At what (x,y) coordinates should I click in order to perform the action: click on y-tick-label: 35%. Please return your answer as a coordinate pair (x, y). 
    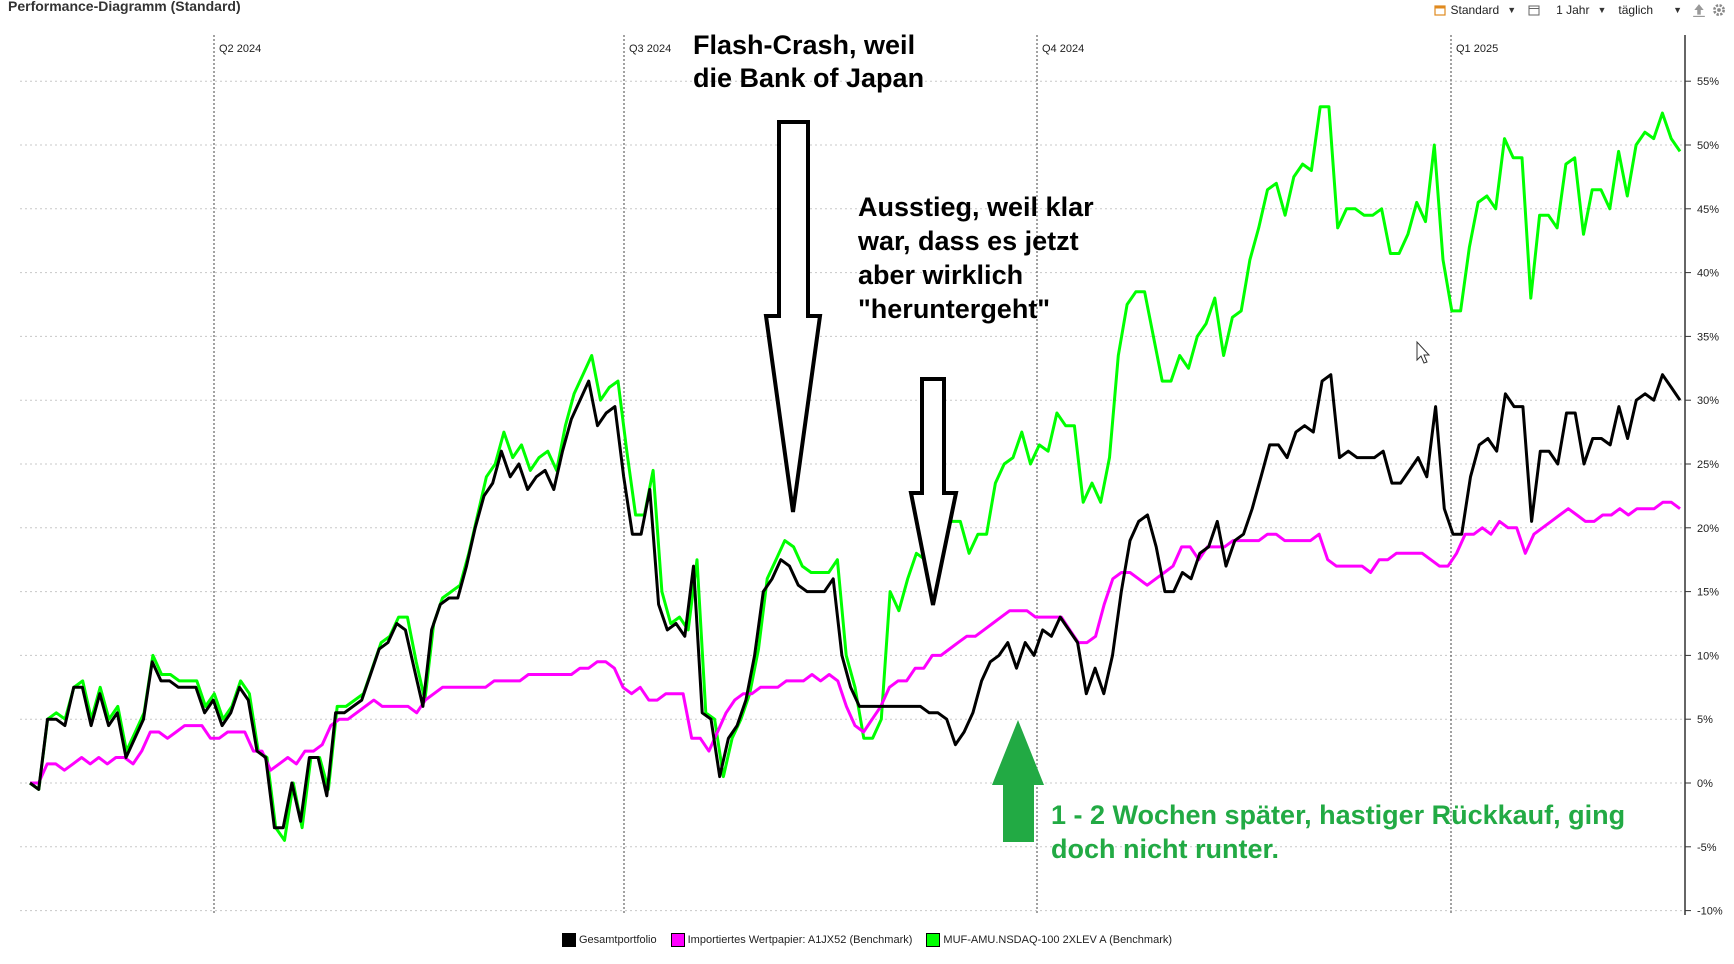
    Looking at the image, I should click on (1708, 337).